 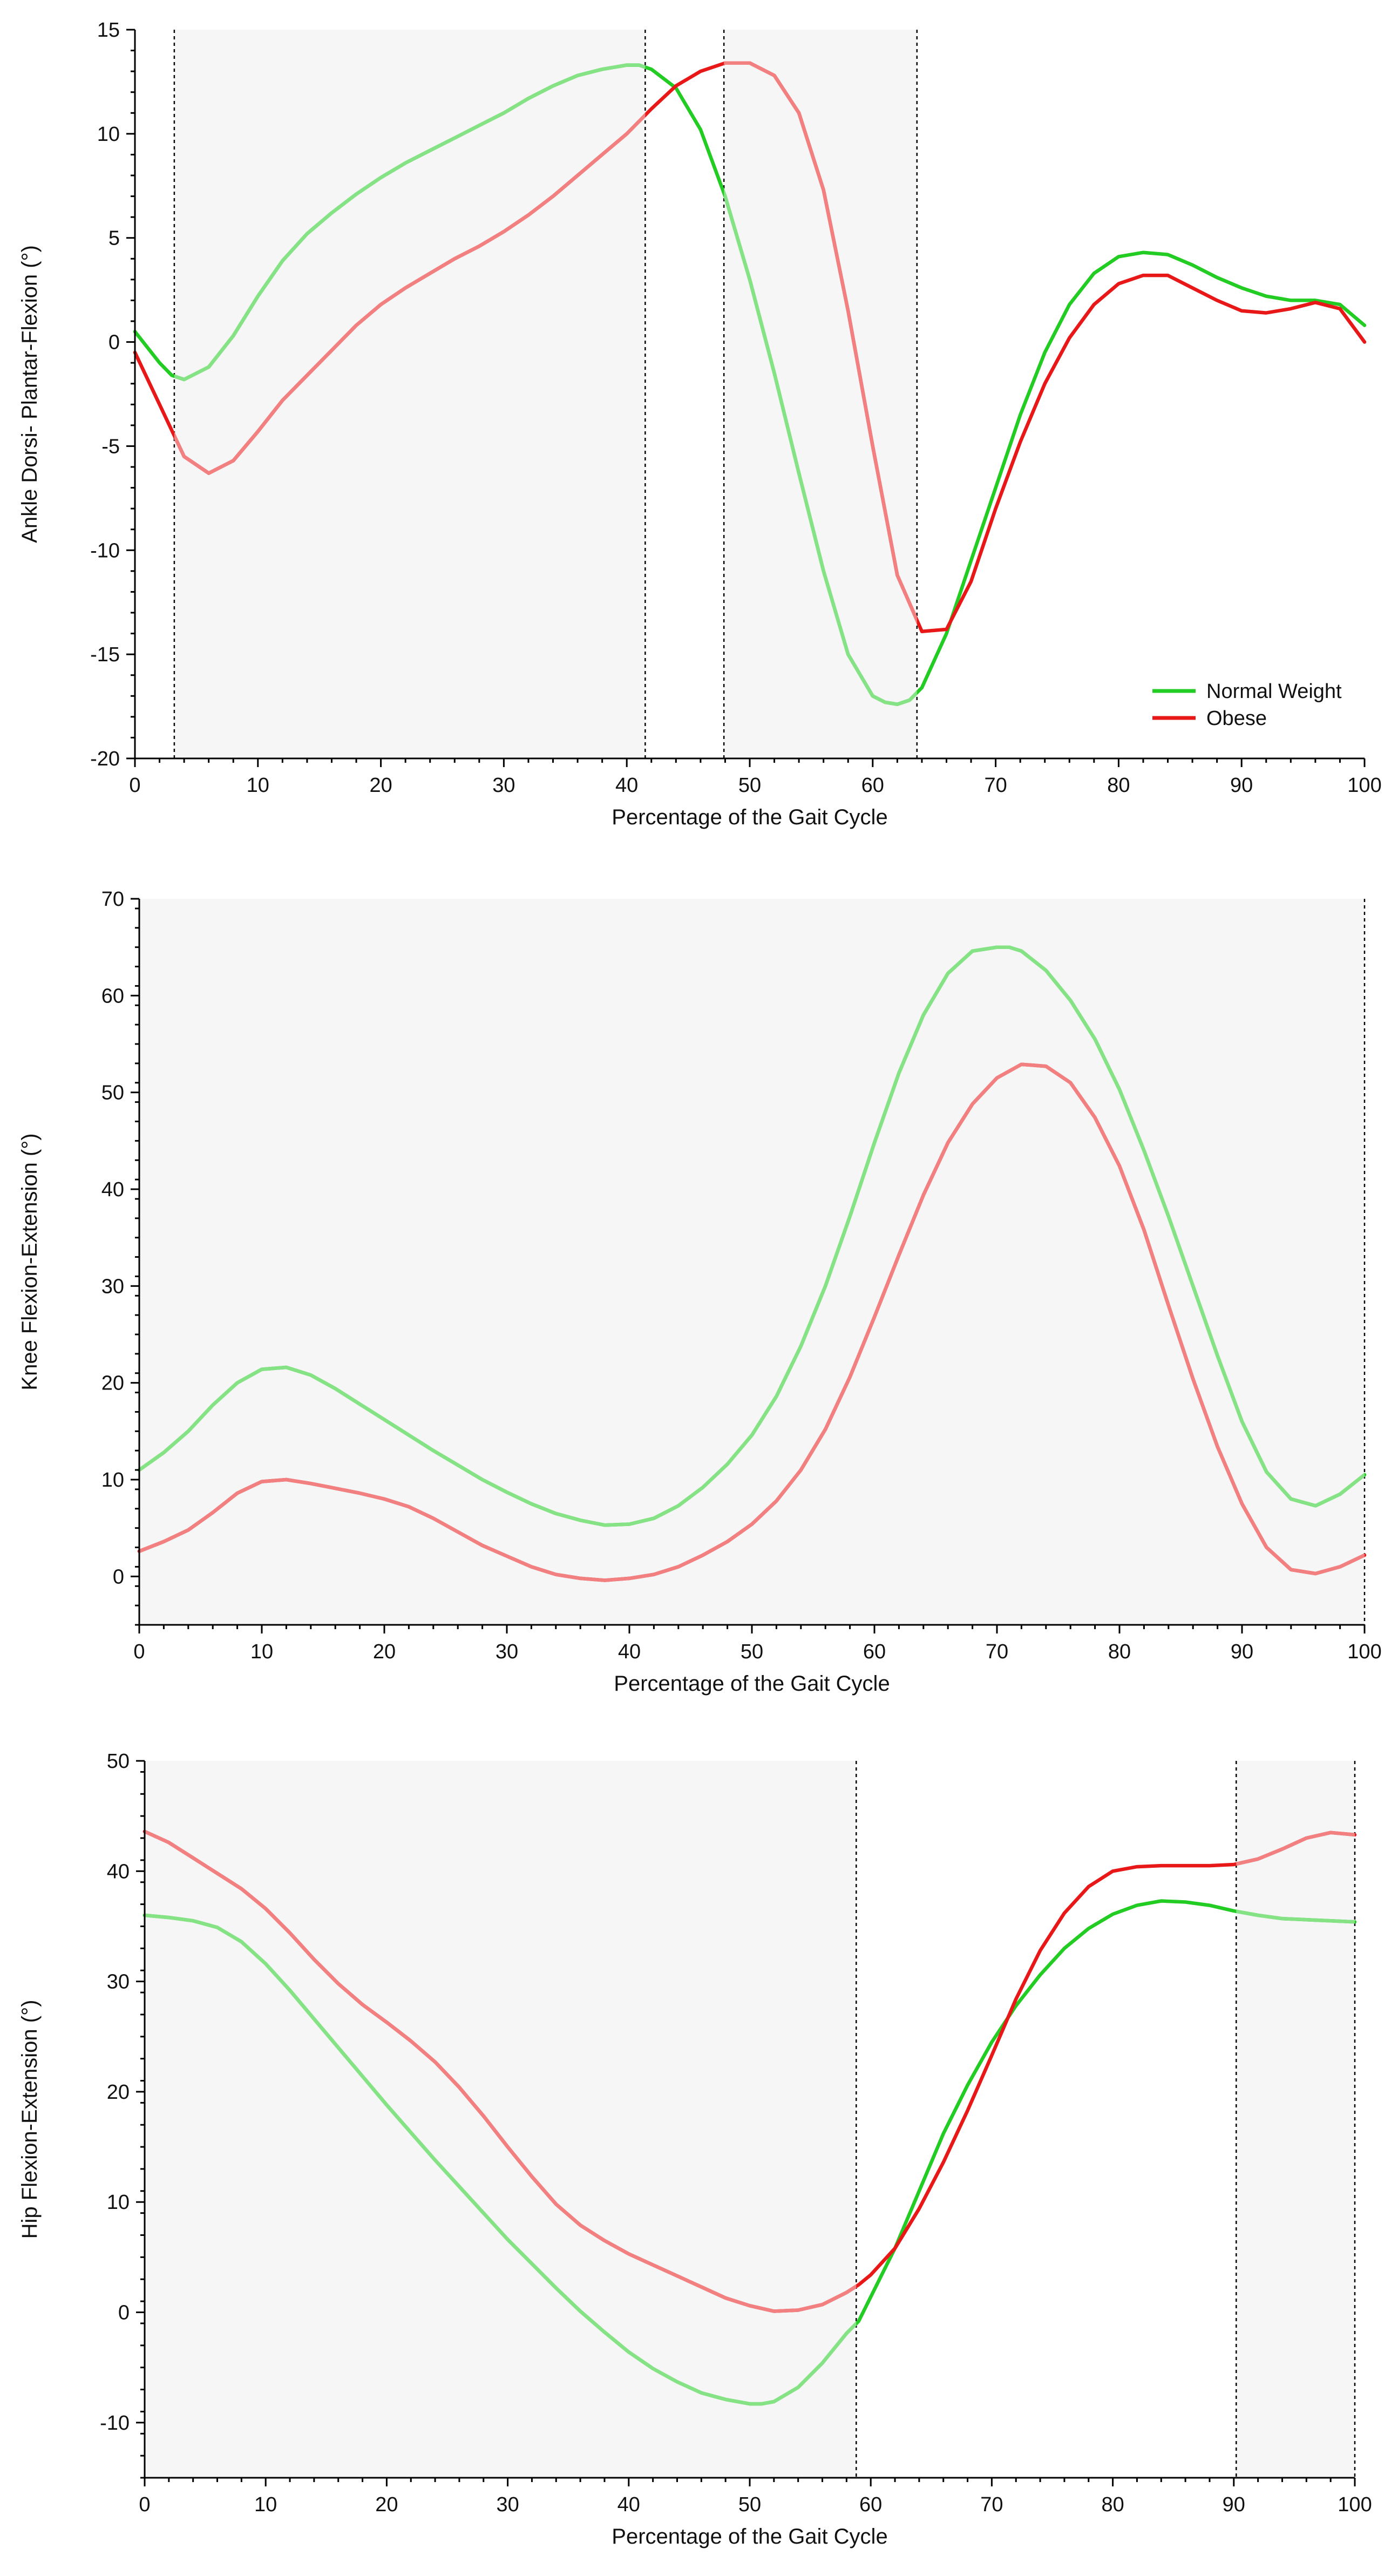 I want to click on hip-x-tick-label: 10, so click(x=266, y=2504).